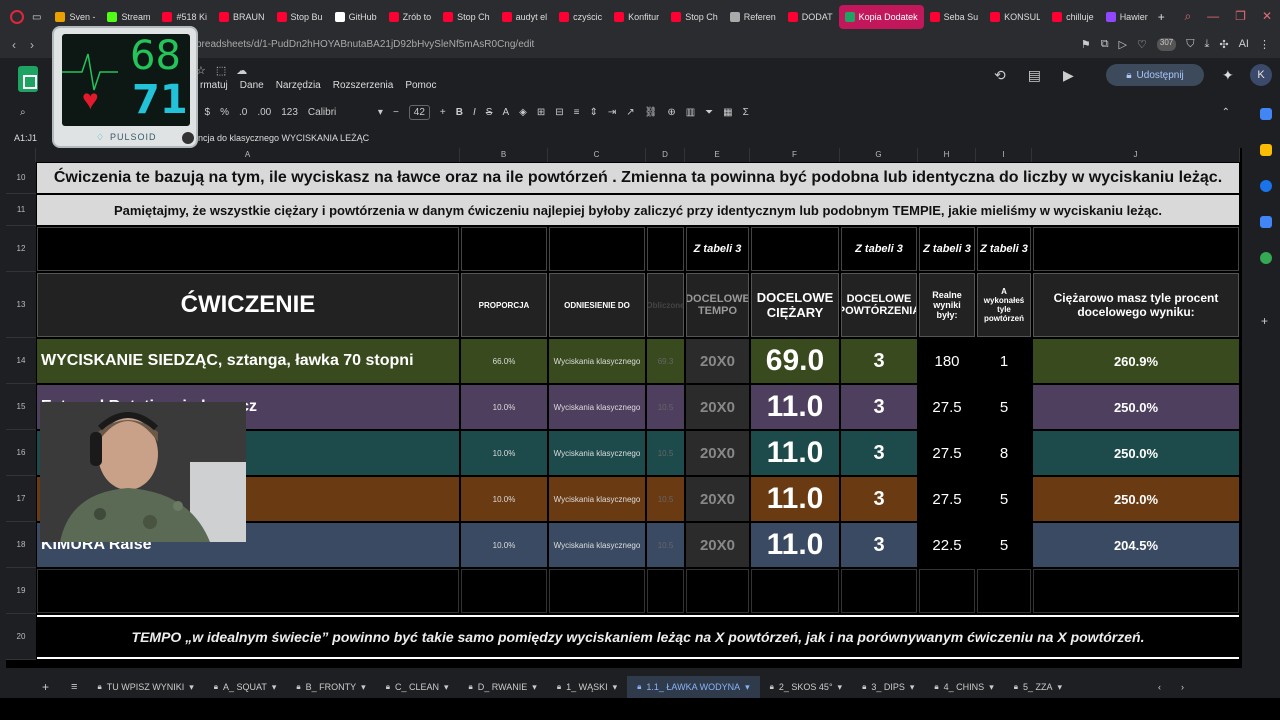 The image size is (1280, 720). Describe the element at coordinates (1166, 44) in the screenshot. I see `extensions-badge: 307` at that location.